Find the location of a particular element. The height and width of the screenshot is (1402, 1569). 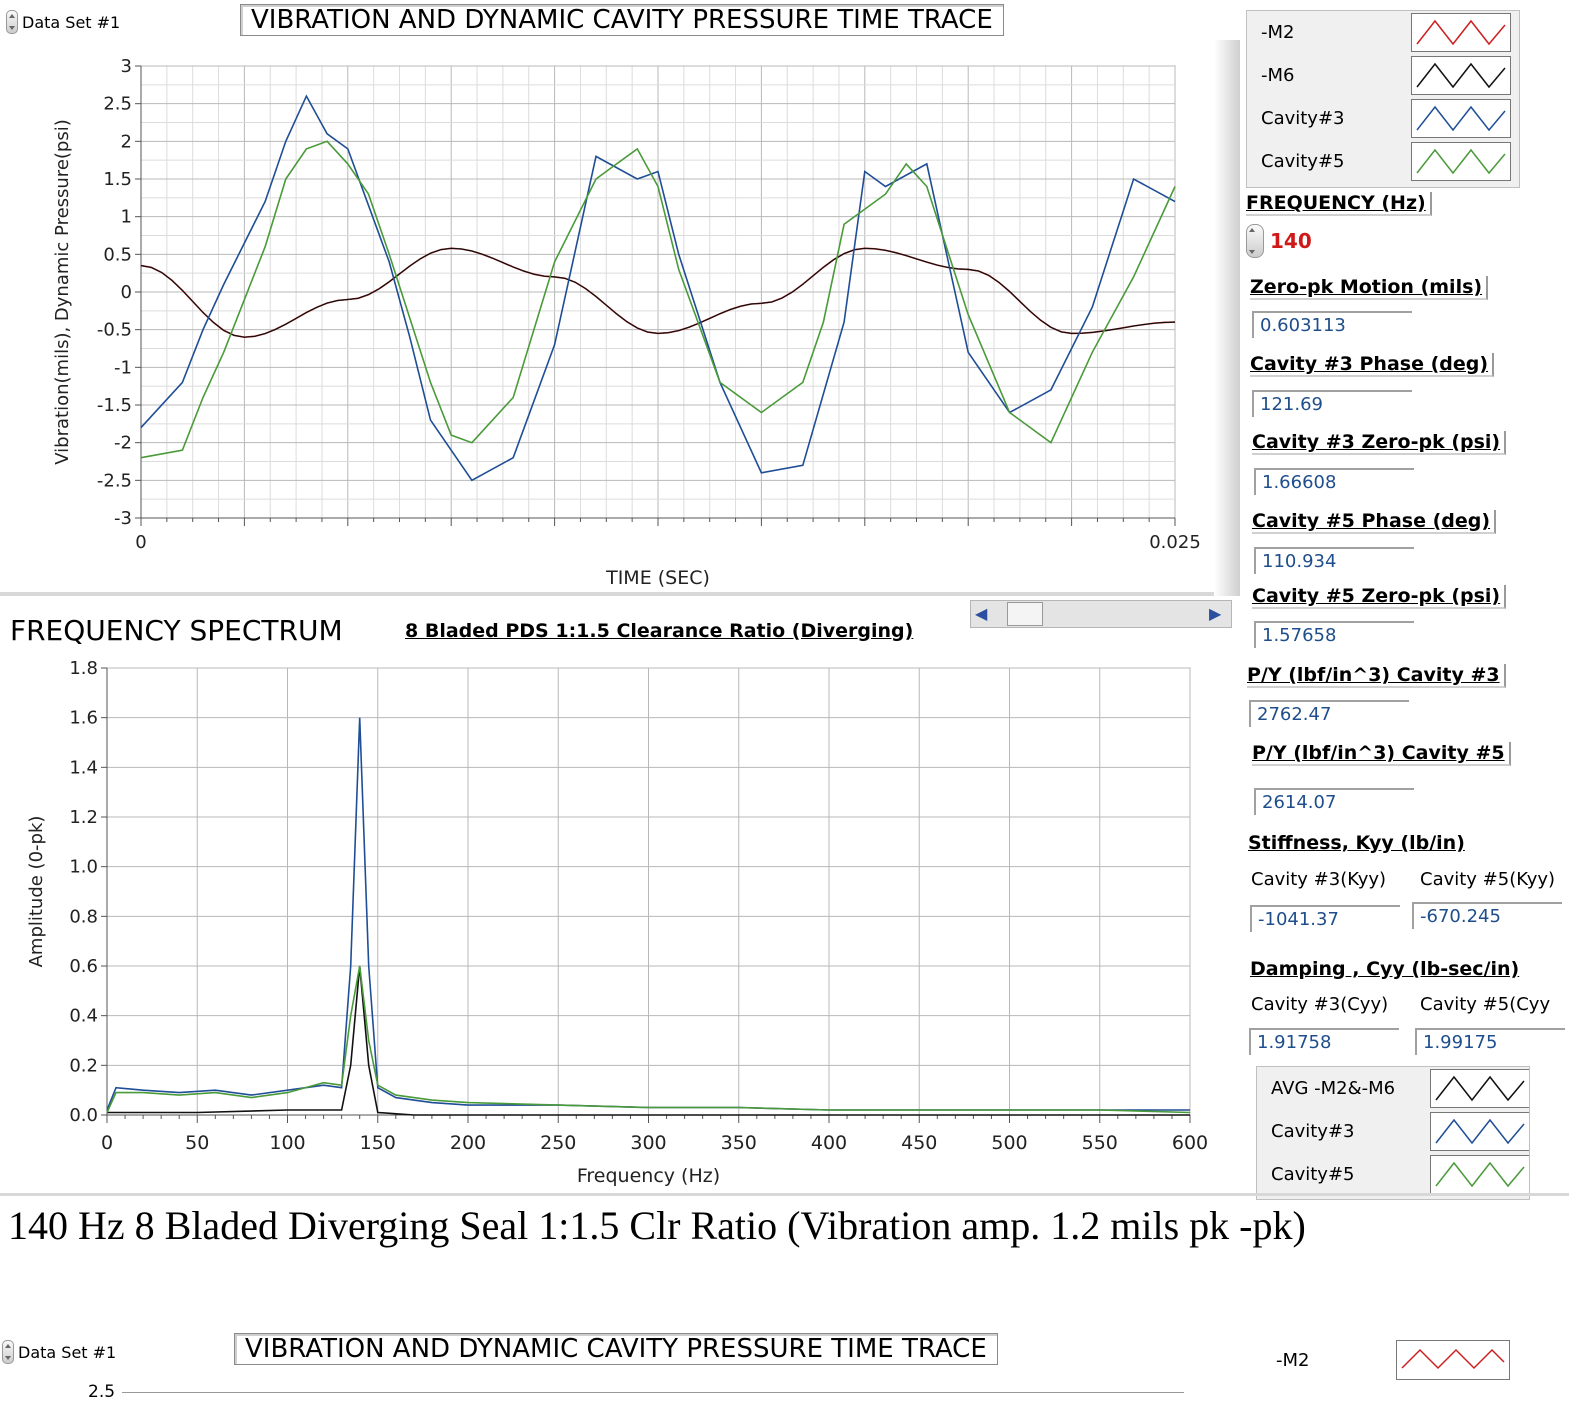

x-tick-label: 350 is located at coordinates (739, 1143).